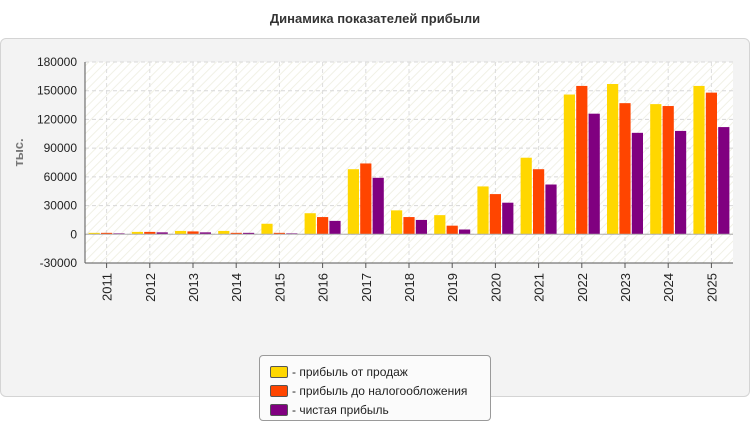 The height and width of the screenshot is (421, 750). I want to click on x-tick-label: 2023, so click(625, 287).